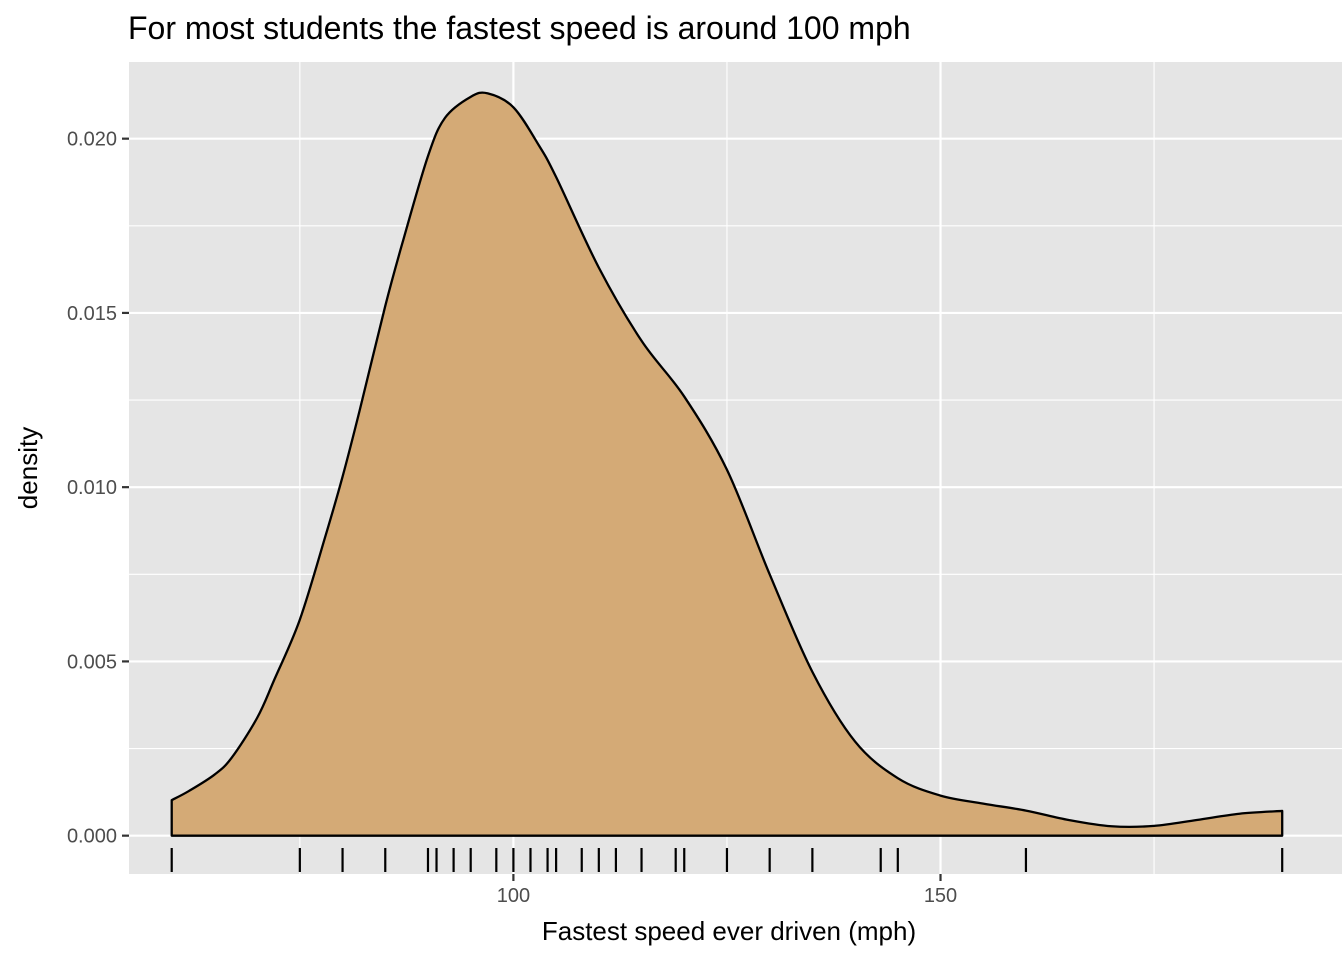  I want to click on x-tick-label: 100, so click(513, 896).